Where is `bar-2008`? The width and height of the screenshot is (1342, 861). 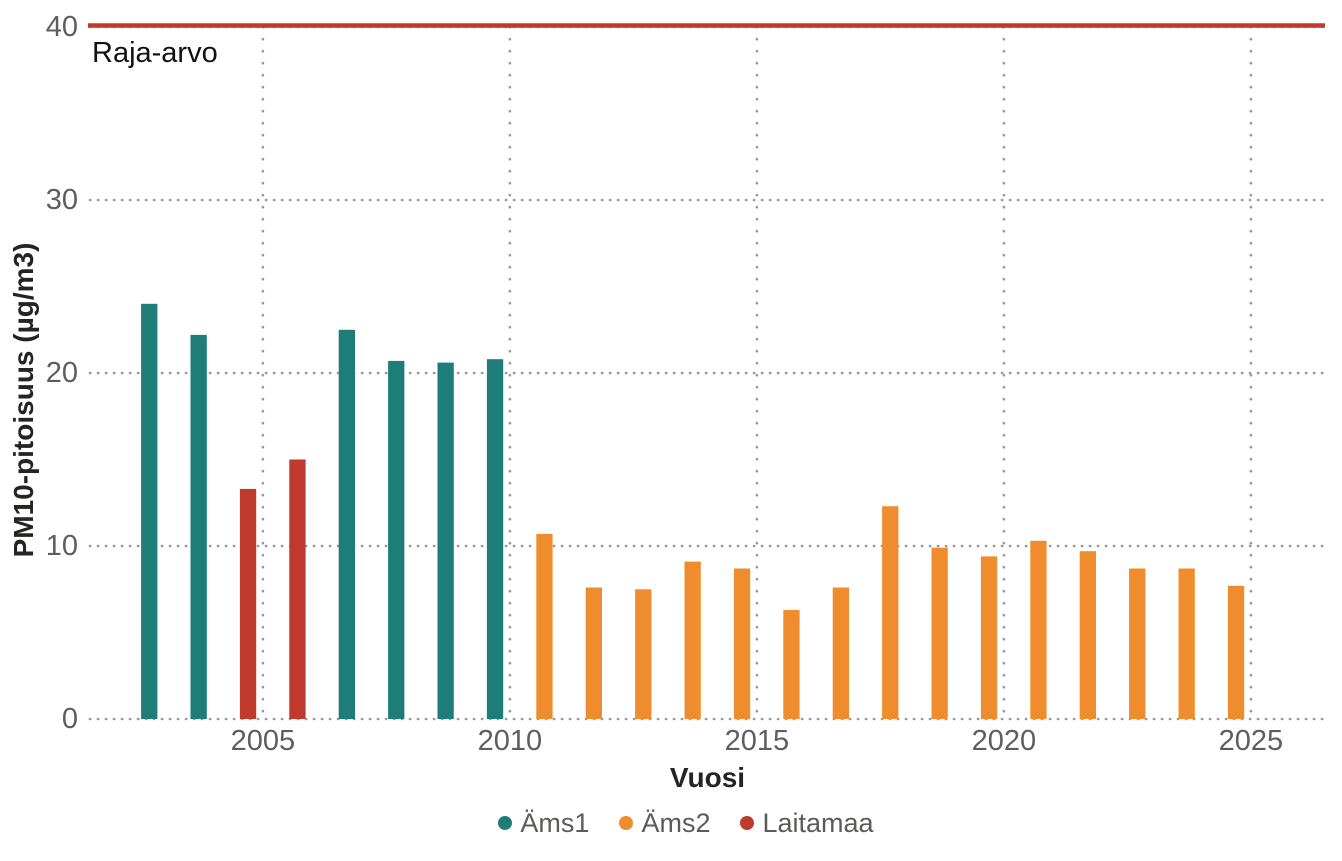 bar-2008 is located at coordinates (396, 539).